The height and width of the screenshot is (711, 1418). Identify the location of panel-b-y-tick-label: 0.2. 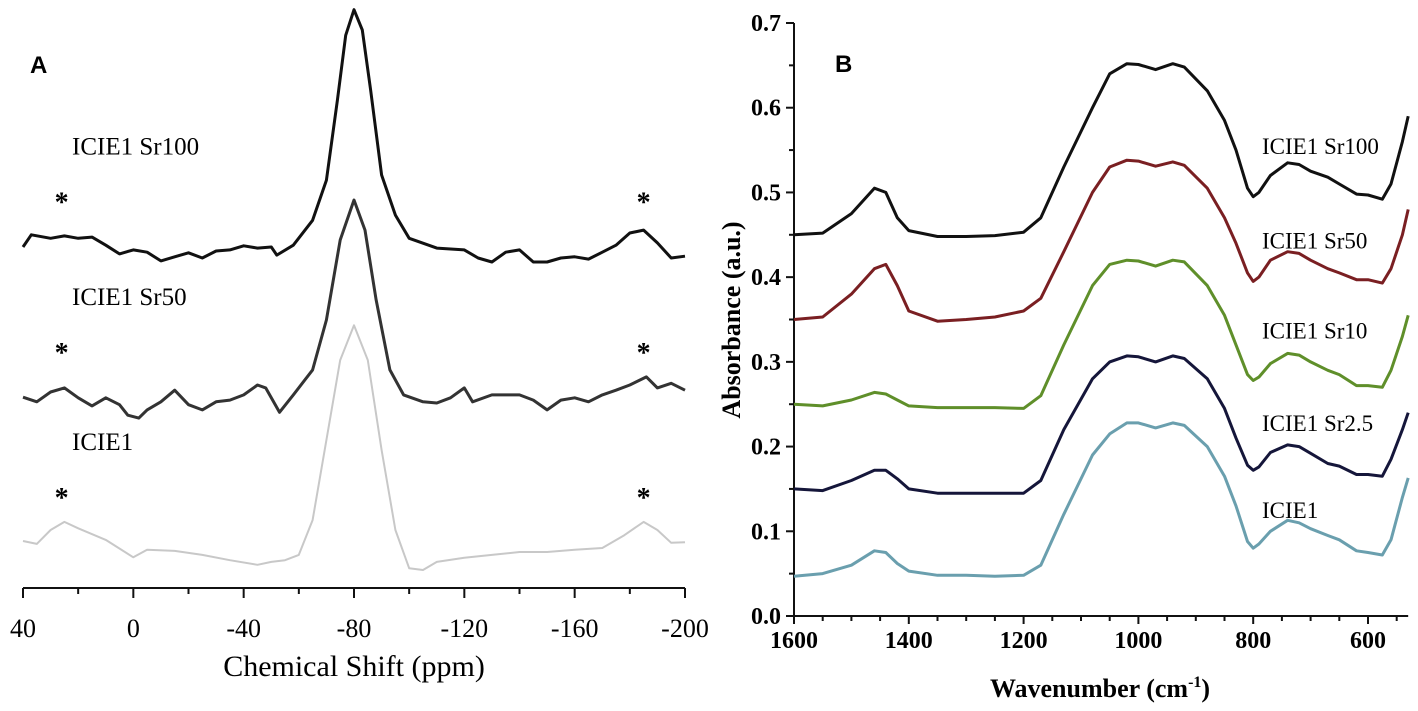
(766, 448).